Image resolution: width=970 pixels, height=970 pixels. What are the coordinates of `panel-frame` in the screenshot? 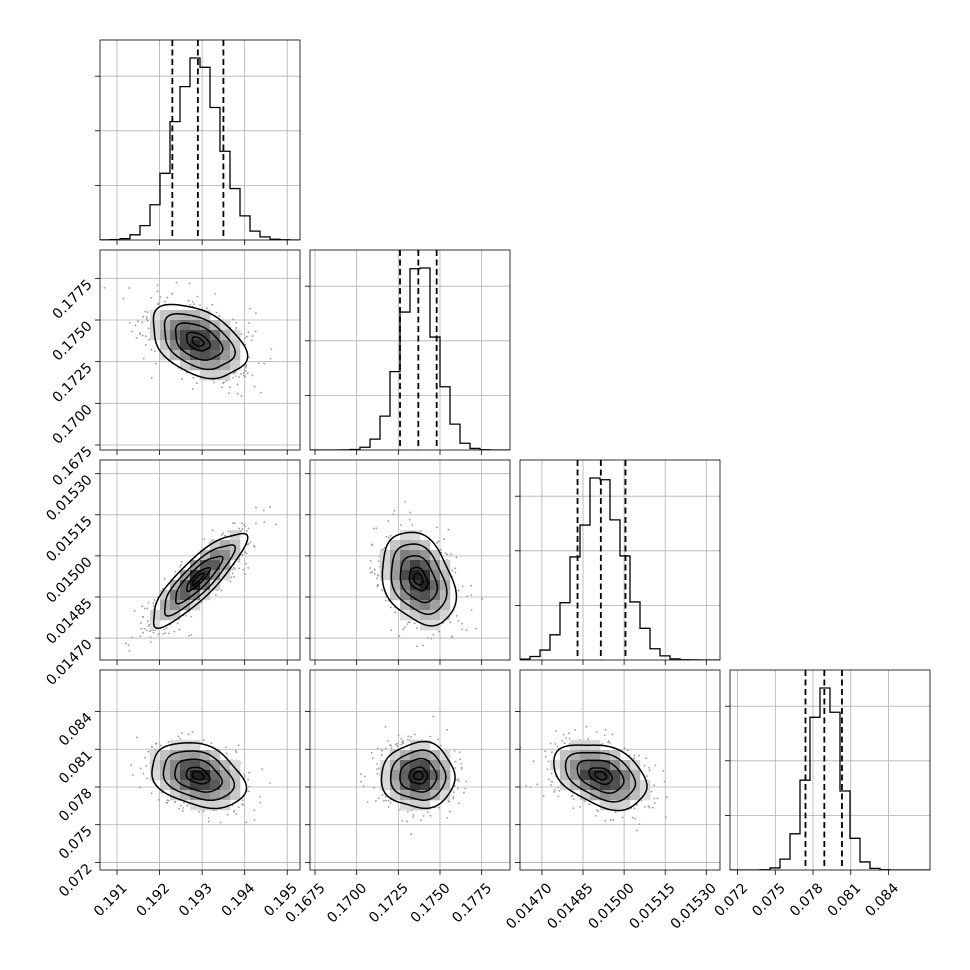 It's located at (410, 350).